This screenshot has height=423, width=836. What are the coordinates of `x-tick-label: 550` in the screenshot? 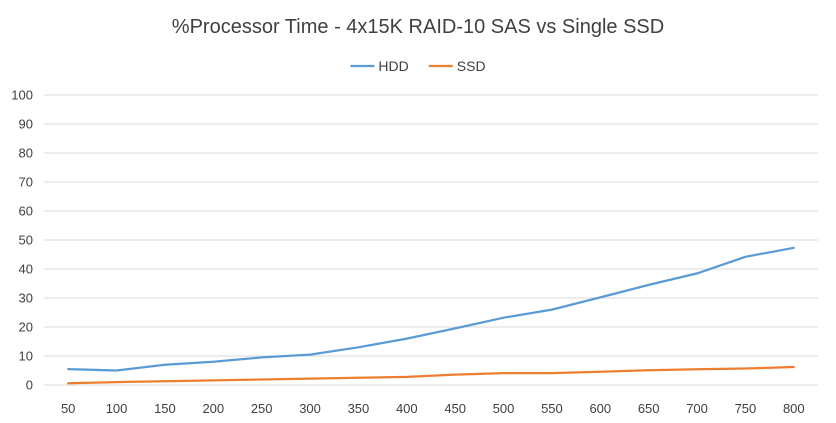 It's located at (552, 408).